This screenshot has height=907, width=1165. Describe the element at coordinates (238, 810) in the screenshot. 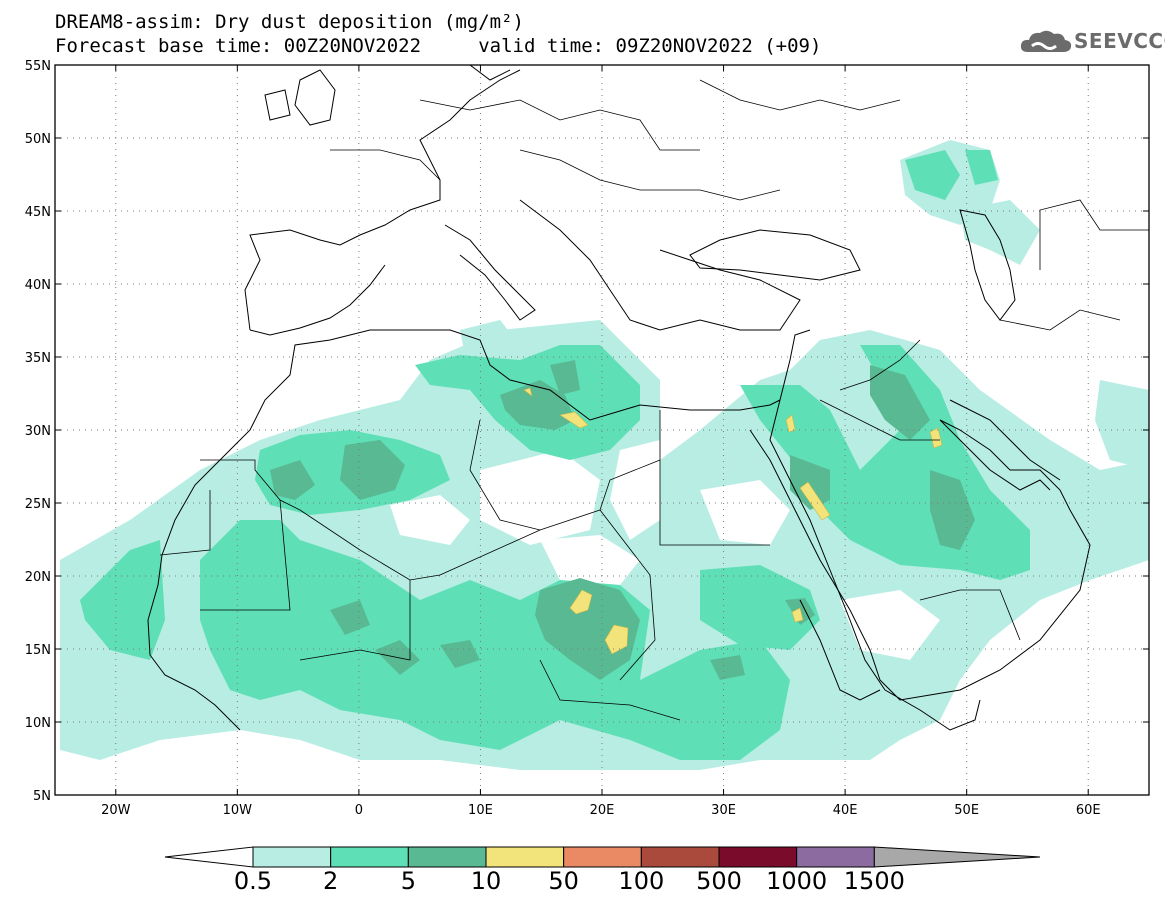

I see `lon-tick-label: 10W` at that location.